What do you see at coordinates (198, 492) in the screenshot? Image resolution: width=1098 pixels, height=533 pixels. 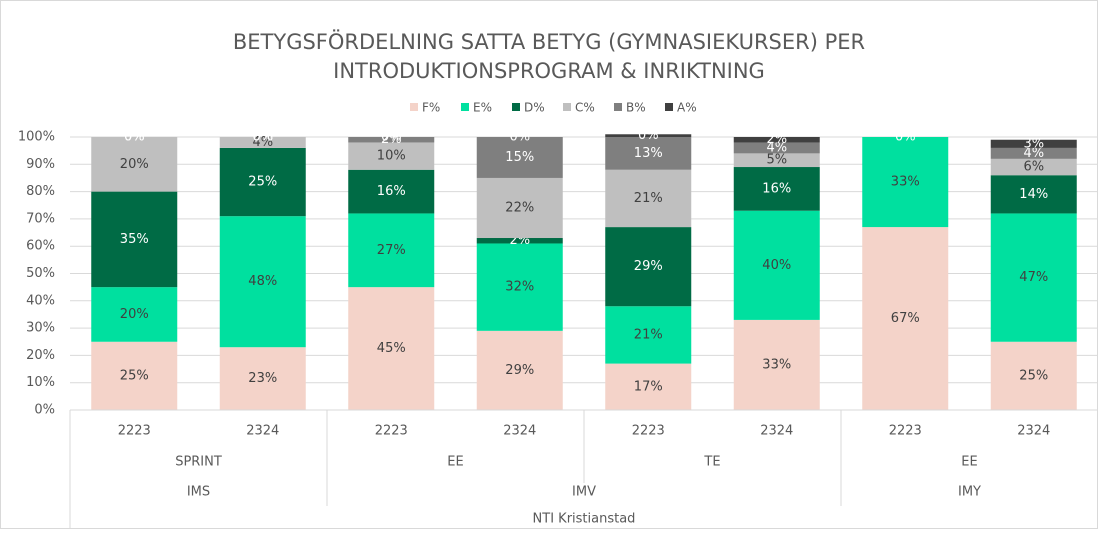 I see `category-group-label: IMS` at bounding box center [198, 492].